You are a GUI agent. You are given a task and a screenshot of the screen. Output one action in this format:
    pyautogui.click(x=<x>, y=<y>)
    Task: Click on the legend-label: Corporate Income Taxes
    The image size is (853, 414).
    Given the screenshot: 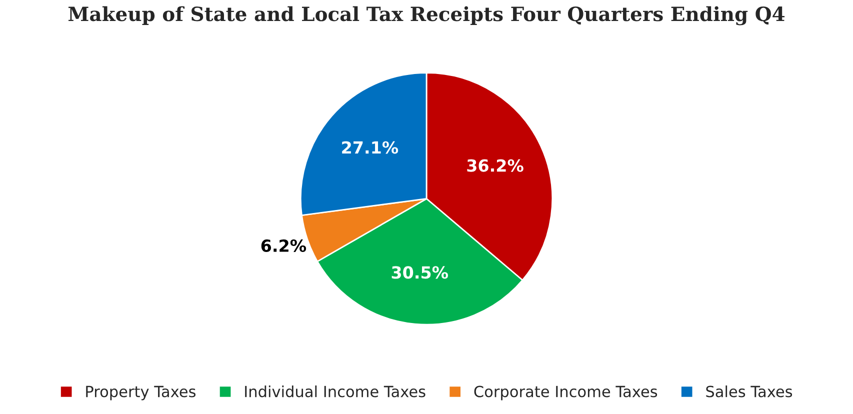 What is the action you would take?
    pyautogui.click(x=566, y=393)
    